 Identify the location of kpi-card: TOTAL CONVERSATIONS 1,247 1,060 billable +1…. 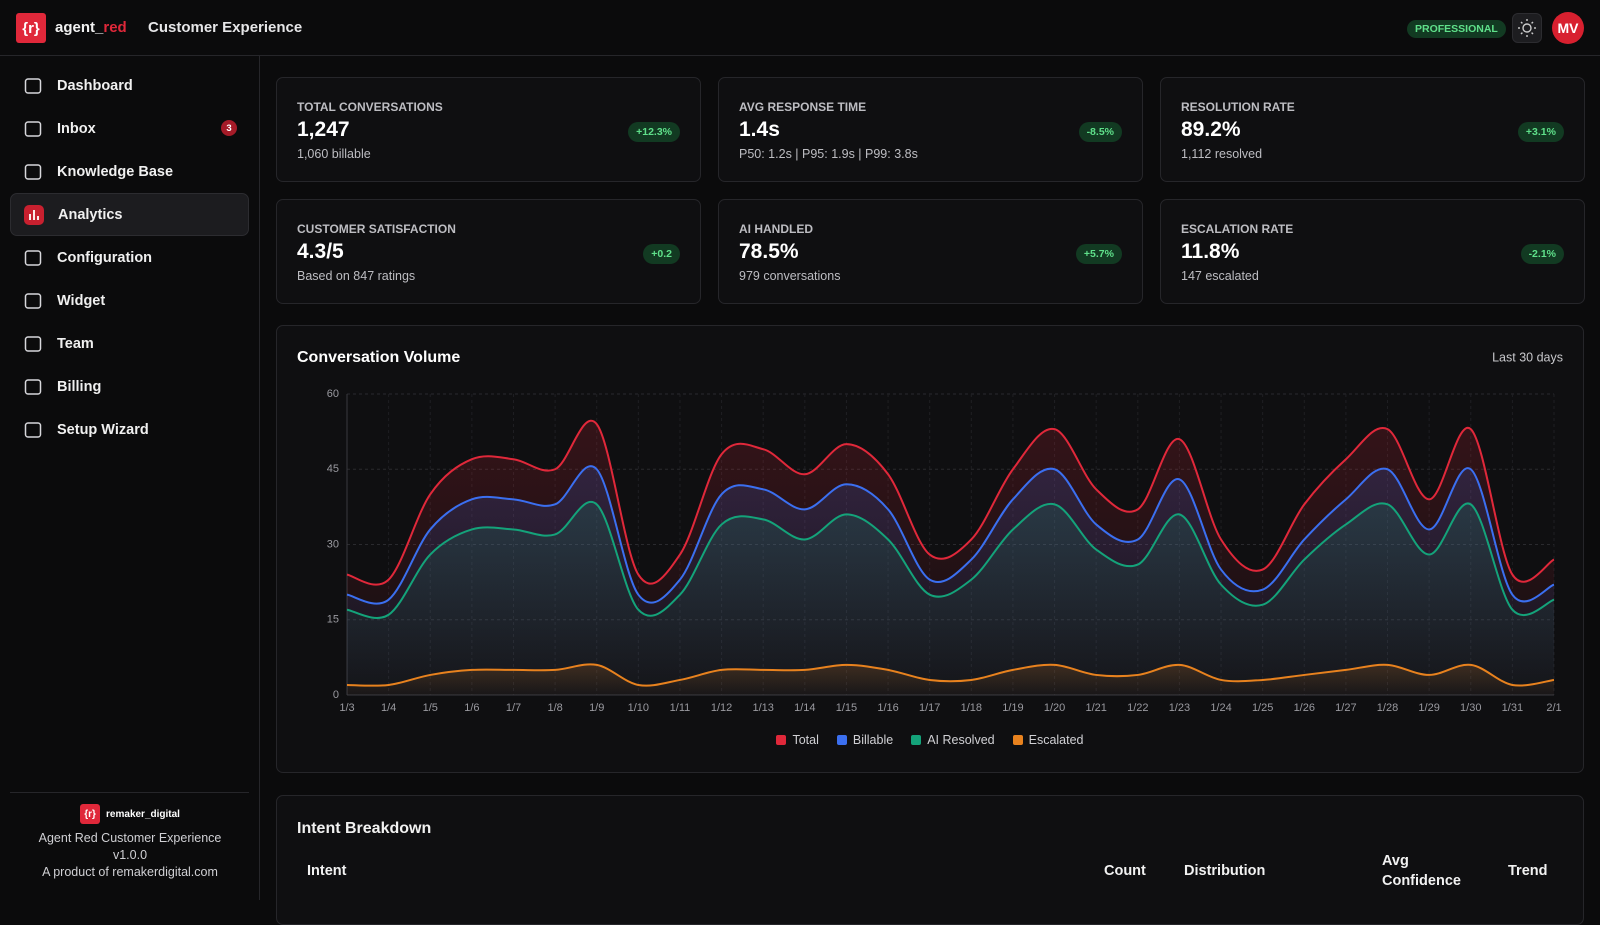
(488, 129).